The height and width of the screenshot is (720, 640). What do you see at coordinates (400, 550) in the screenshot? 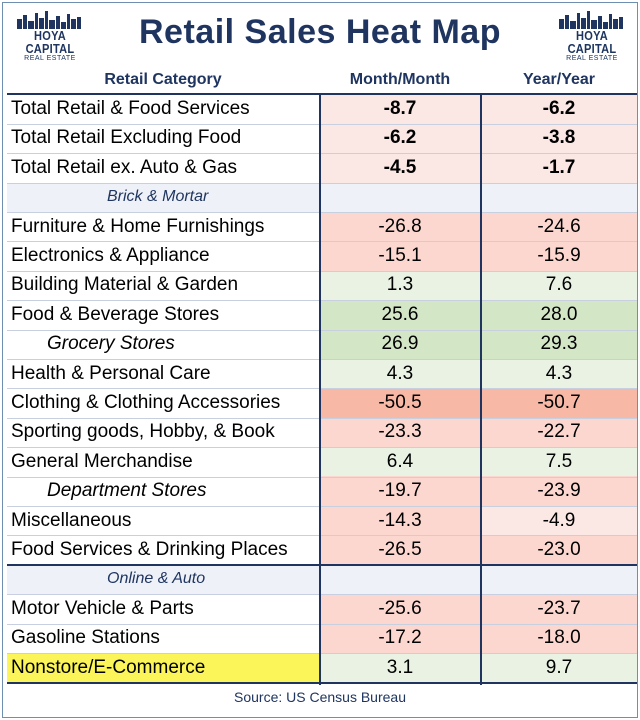
I see `mom-value: -26.5` at bounding box center [400, 550].